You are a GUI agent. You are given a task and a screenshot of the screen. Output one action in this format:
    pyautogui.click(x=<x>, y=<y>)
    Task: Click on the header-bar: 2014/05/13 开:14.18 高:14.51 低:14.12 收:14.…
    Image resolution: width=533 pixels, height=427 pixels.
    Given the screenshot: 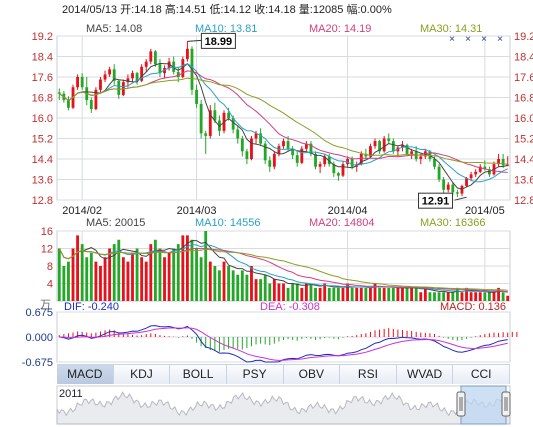 What is the action you would take?
    pyautogui.click(x=227, y=9)
    